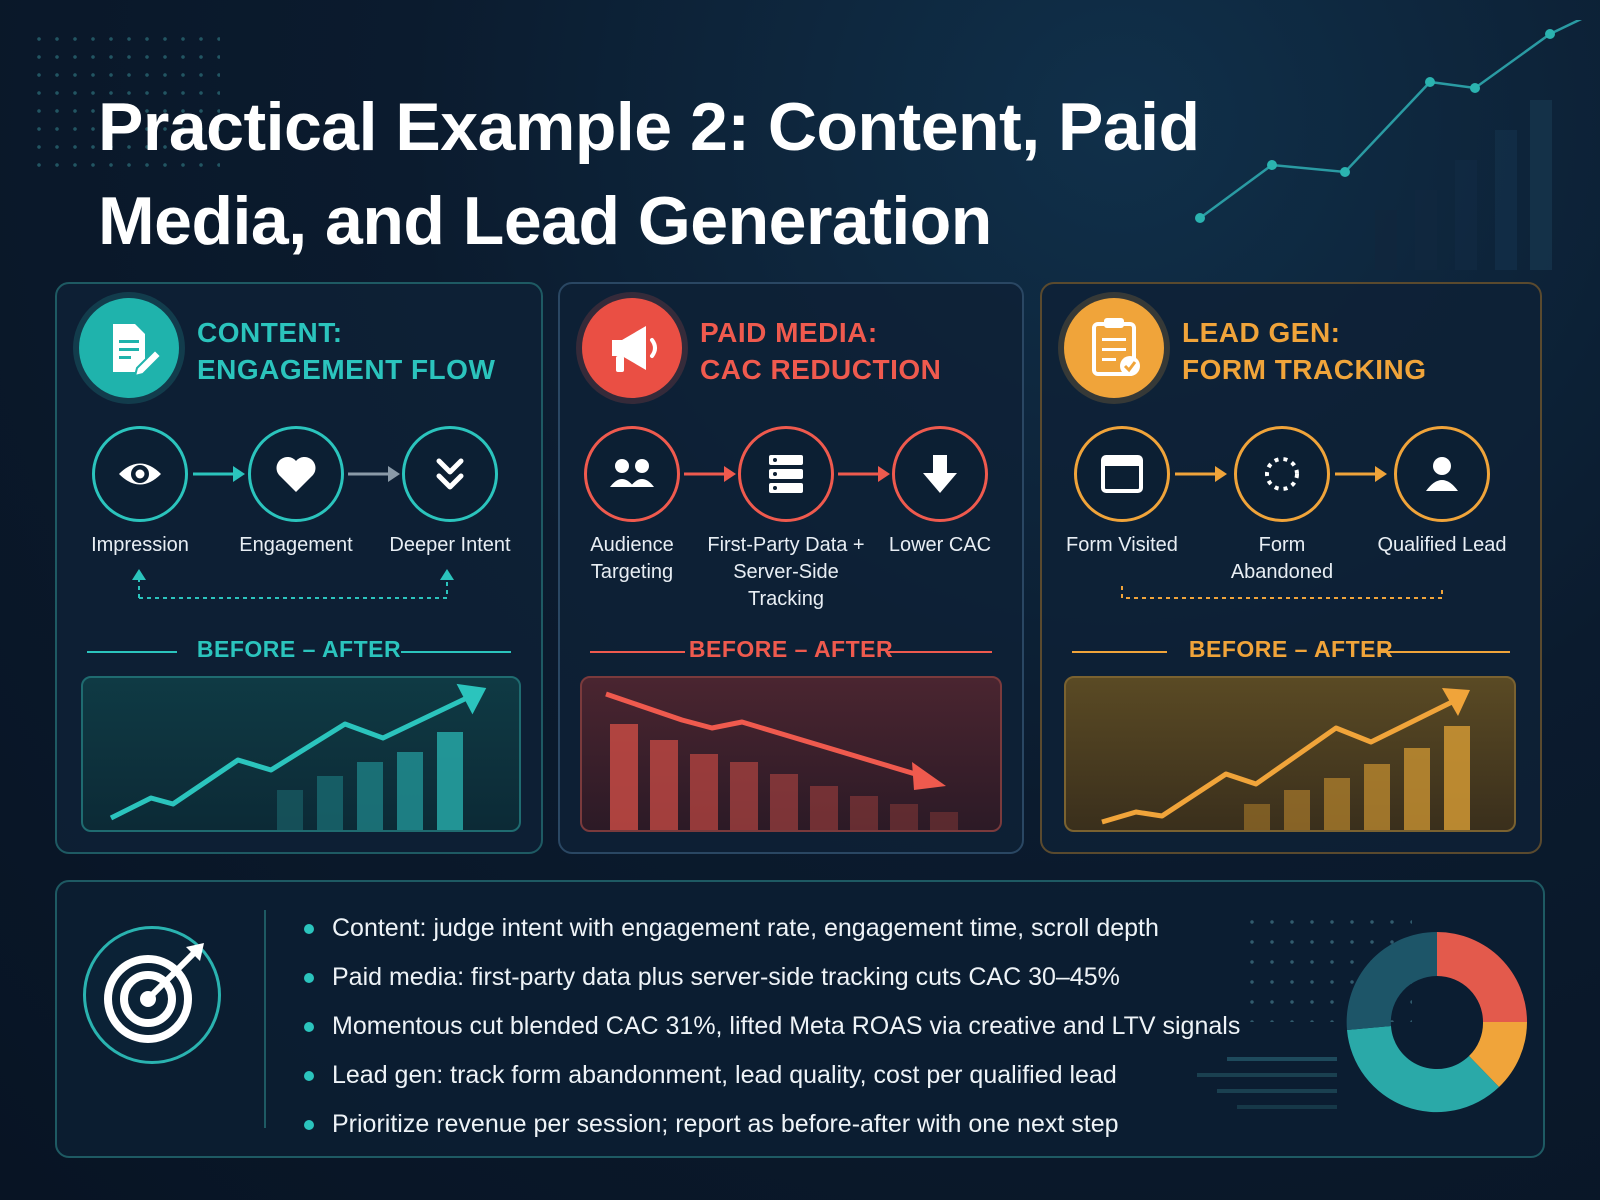 This screenshot has height=1200, width=1600. Describe the element at coordinates (789, 332) in the screenshot. I see `panel-title-line1: PAID MEDIA:` at that location.